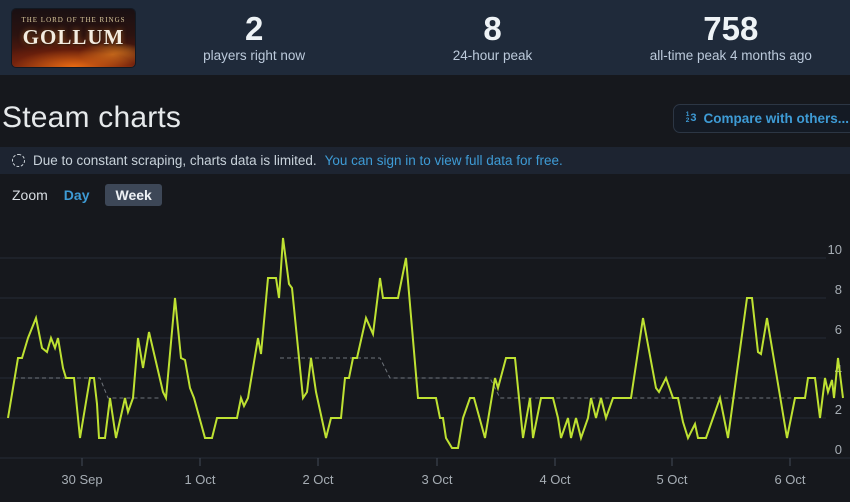 The width and height of the screenshot is (850, 502). I want to click on svg-text: 30 Sep, so click(81, 479).